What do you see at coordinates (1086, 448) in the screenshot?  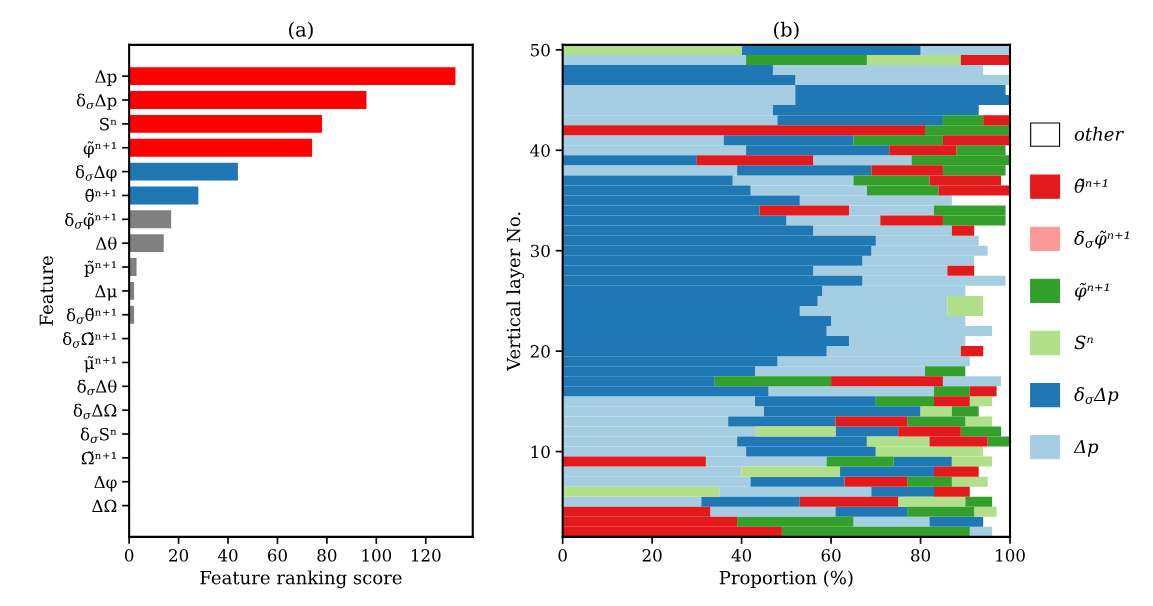 I see `legend-label: Δp` at bounding box center [1086, 448].